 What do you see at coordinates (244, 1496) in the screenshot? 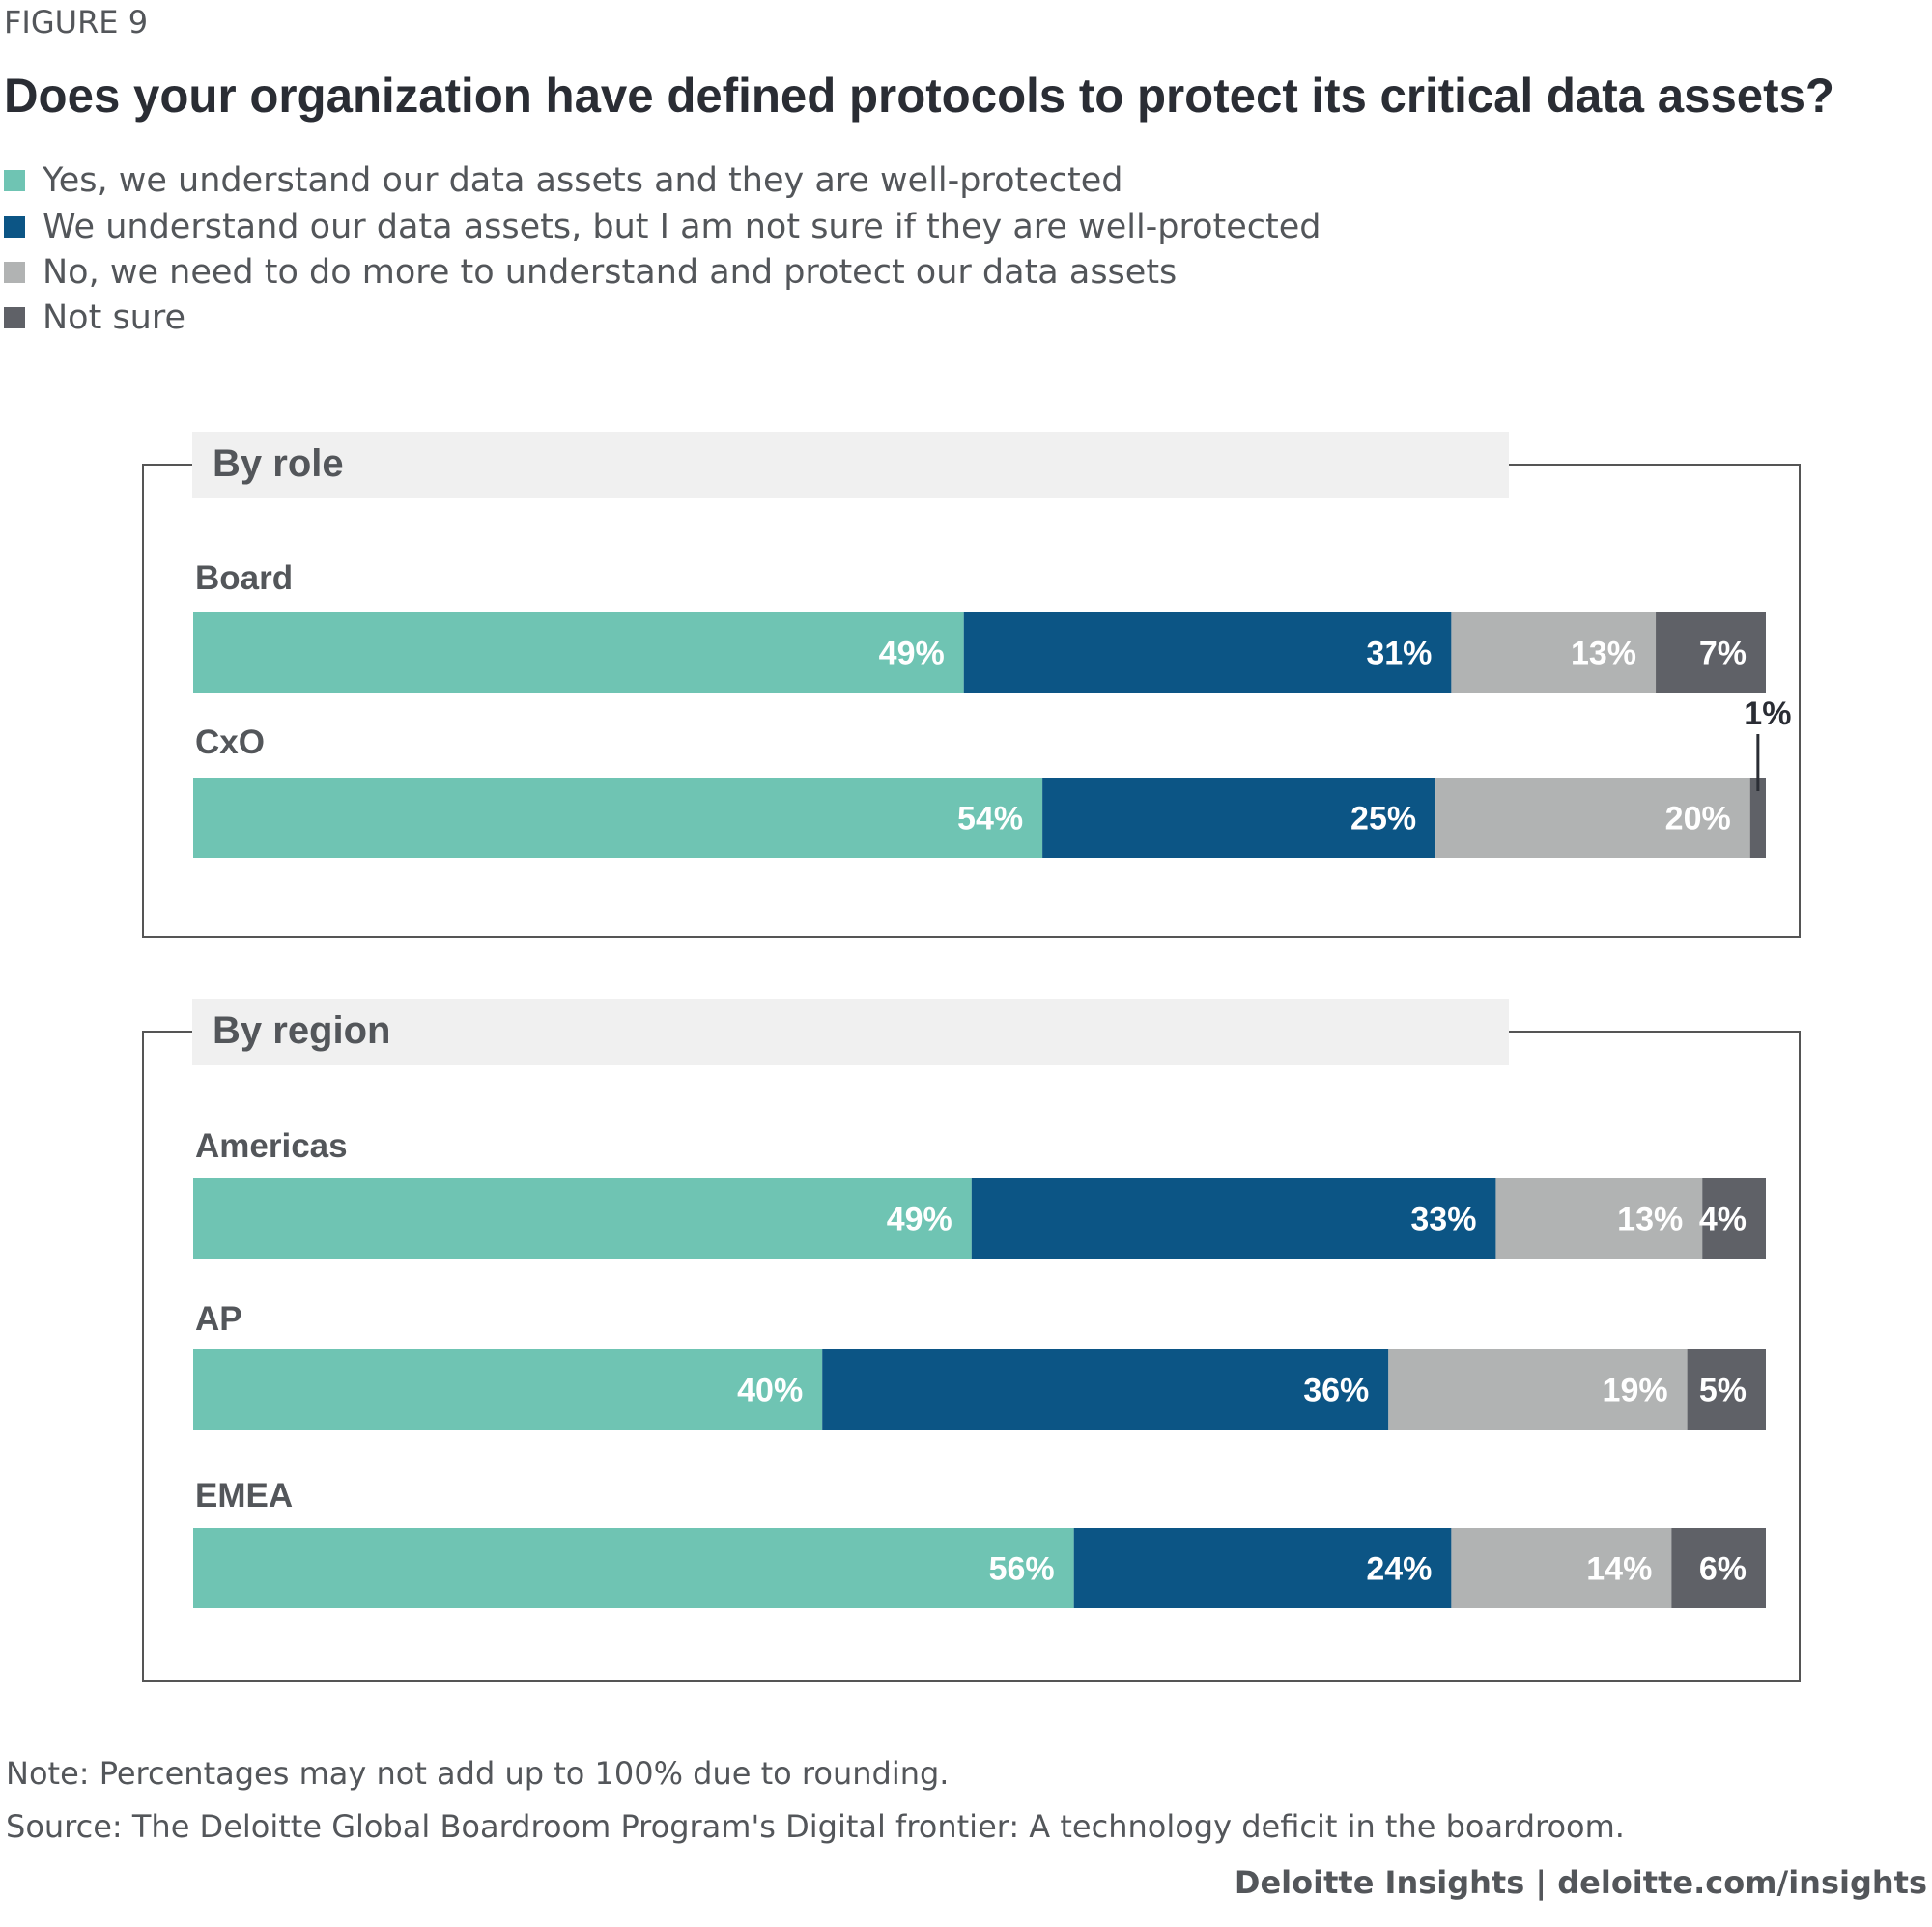
I see `row-label: EMEA` at bounding box center [244, 1496].